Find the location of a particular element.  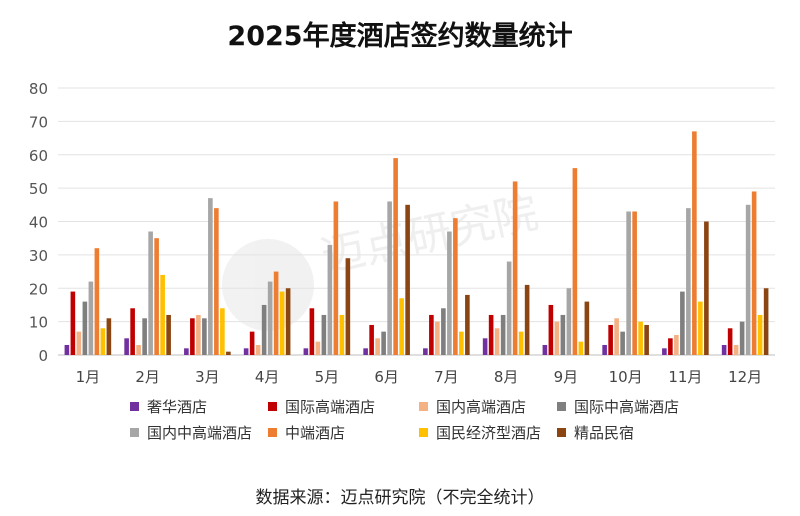

legend-item: 国内中高端酒店 is located at coordinates (191, 432).